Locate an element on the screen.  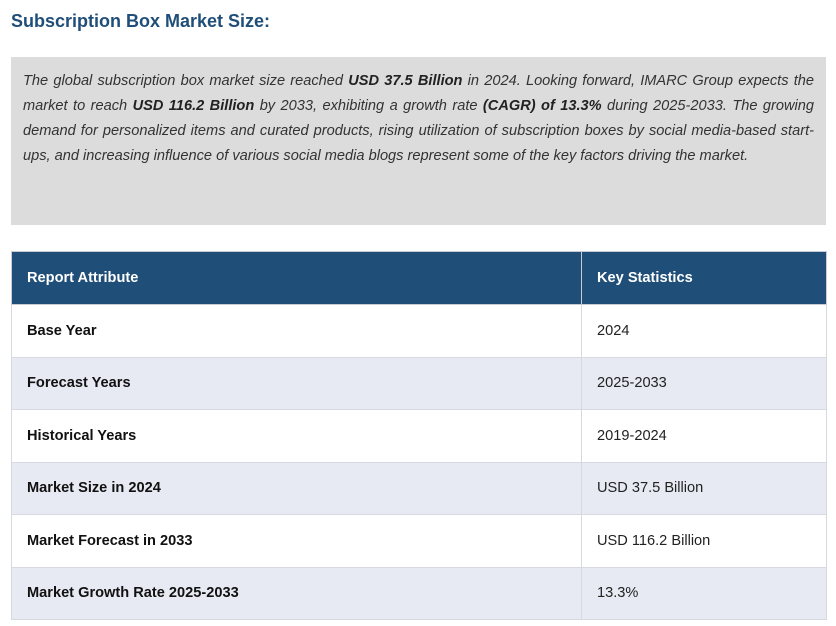
row-value: 13.3% is located at coordinates (704, 593).